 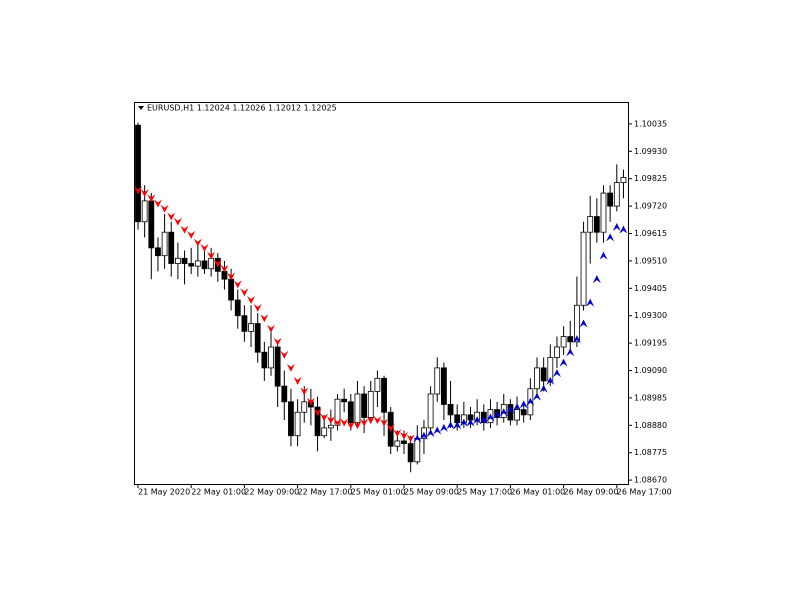 I want to click on x-tick-label: 26 May 01:00, so click(x=537, y=492).